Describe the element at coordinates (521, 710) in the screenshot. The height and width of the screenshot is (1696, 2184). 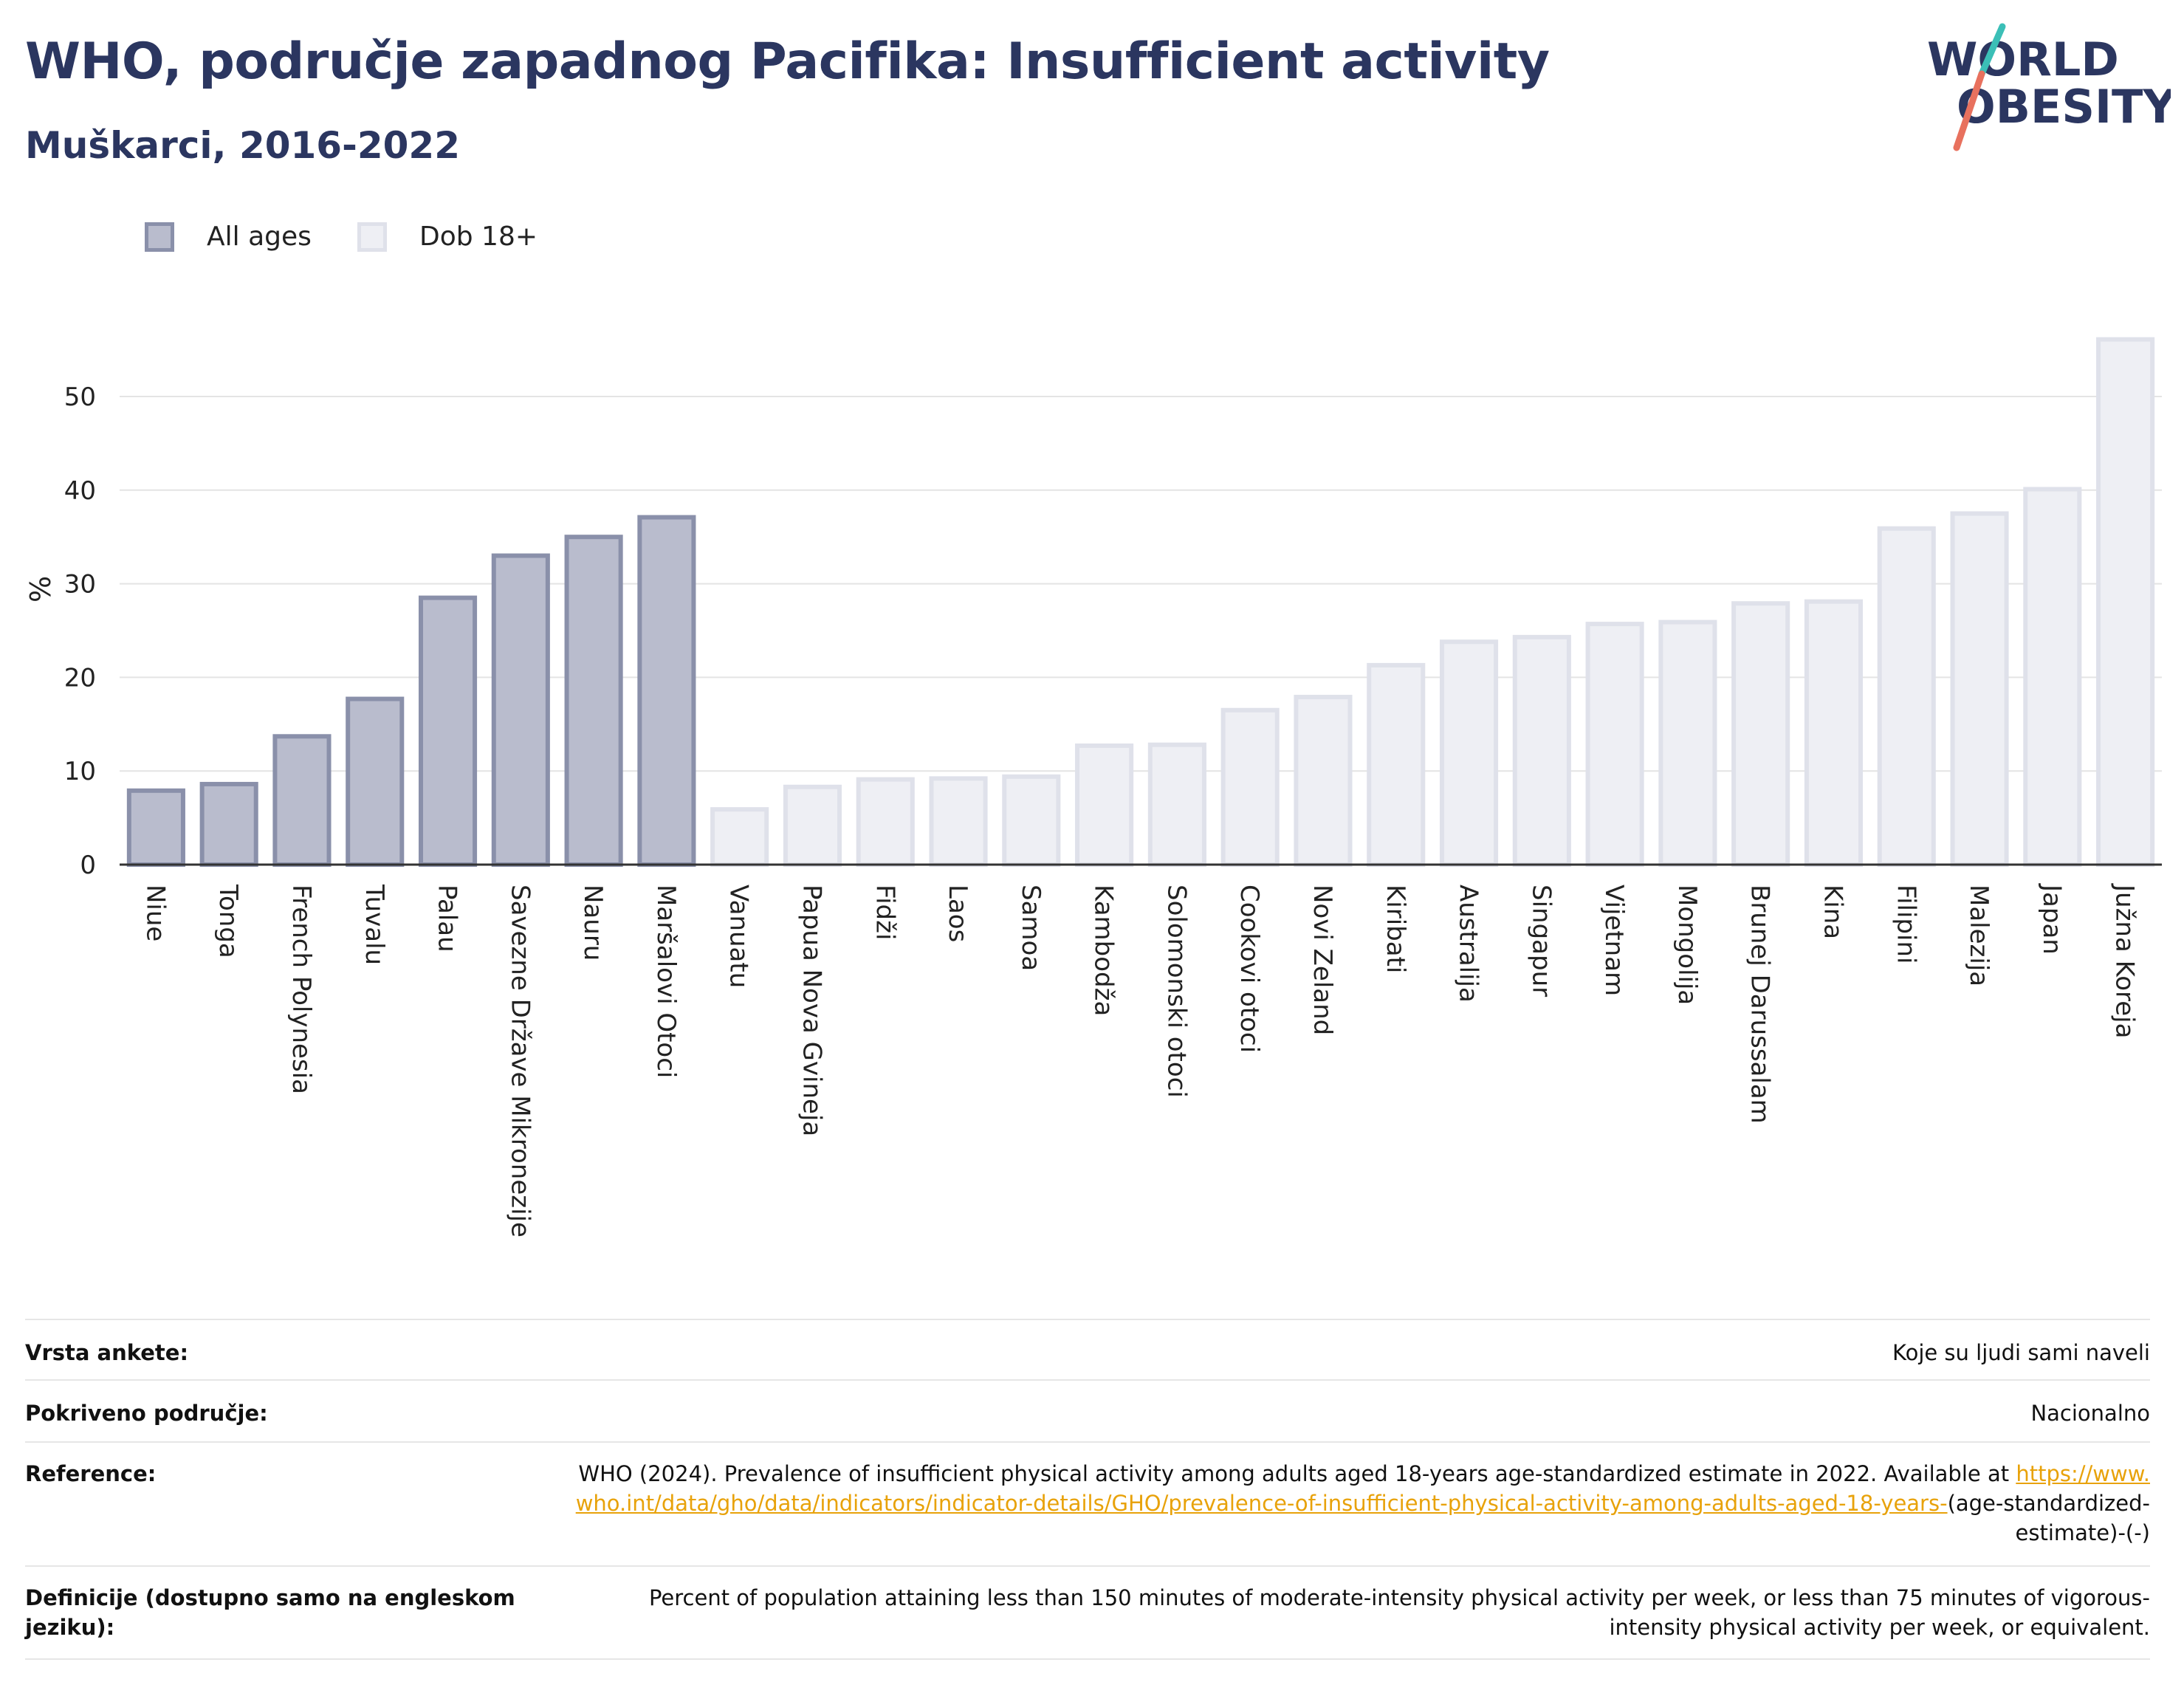
I see `bar-savezne-dr-ave-mikronezije` at that location.